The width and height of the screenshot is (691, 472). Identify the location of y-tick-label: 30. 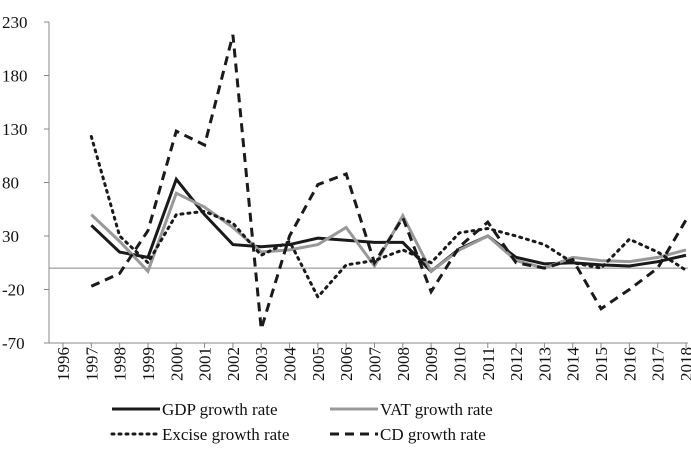
(10, 236).